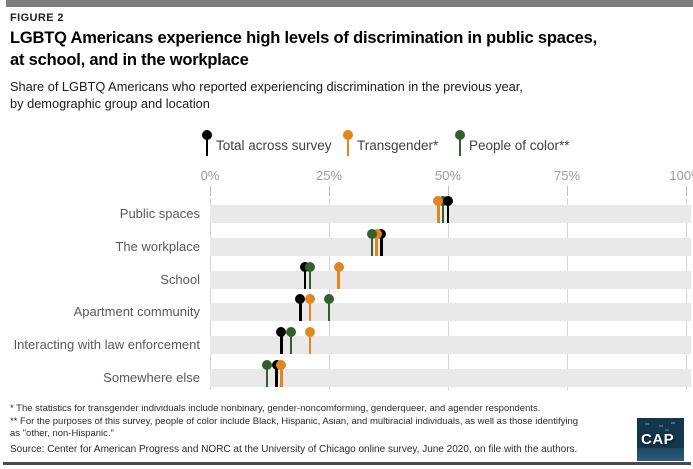 This screenshot has width=693, height=469. What do you see at coordinates (110, 103) in the screenshot?
I see `figure-subtitle-line2: by demographic group and location` at bounding box center [110, 103].